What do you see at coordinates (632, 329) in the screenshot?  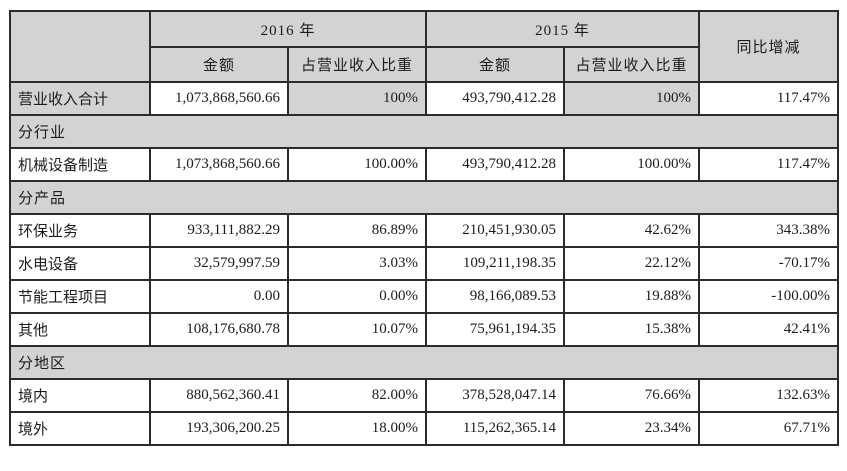 I see `ratio-2015: 15.38%` at bounding box center [632, 329].